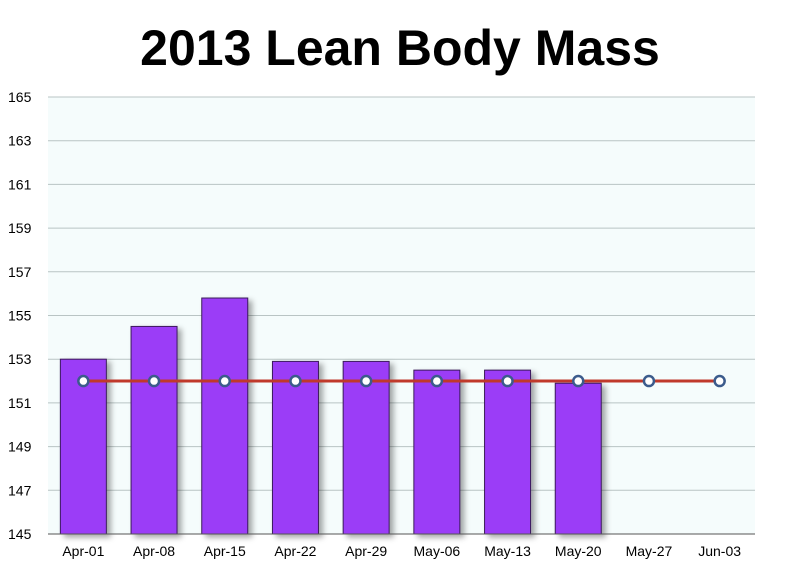  What do you see at coordinates (20, 97) in the screenshot?
I see `y-tick-label: 165` at bounding box center [20, 97].